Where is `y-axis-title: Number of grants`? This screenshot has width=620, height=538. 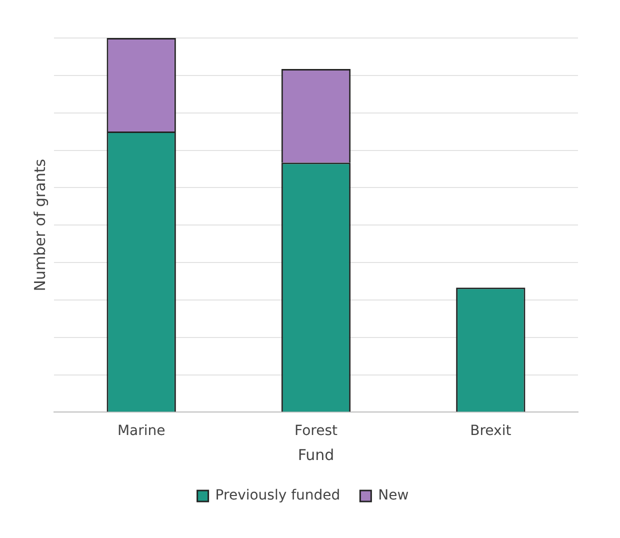 y-axis-title: Number of grants is located at coordinates (39, 225).